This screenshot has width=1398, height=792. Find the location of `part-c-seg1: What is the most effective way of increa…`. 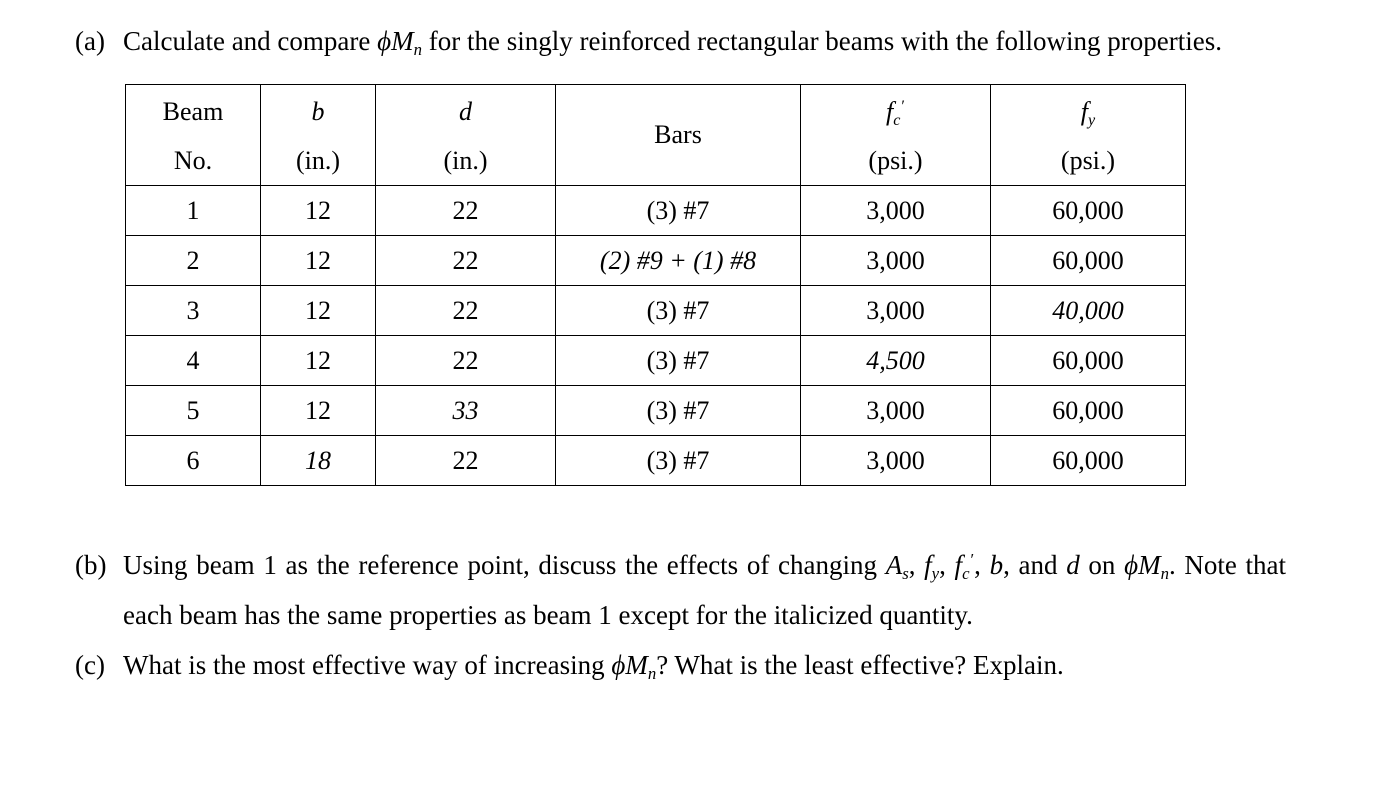

part-c-seg1: What is the most effective way of increa… is located at coordinates (367, 665).